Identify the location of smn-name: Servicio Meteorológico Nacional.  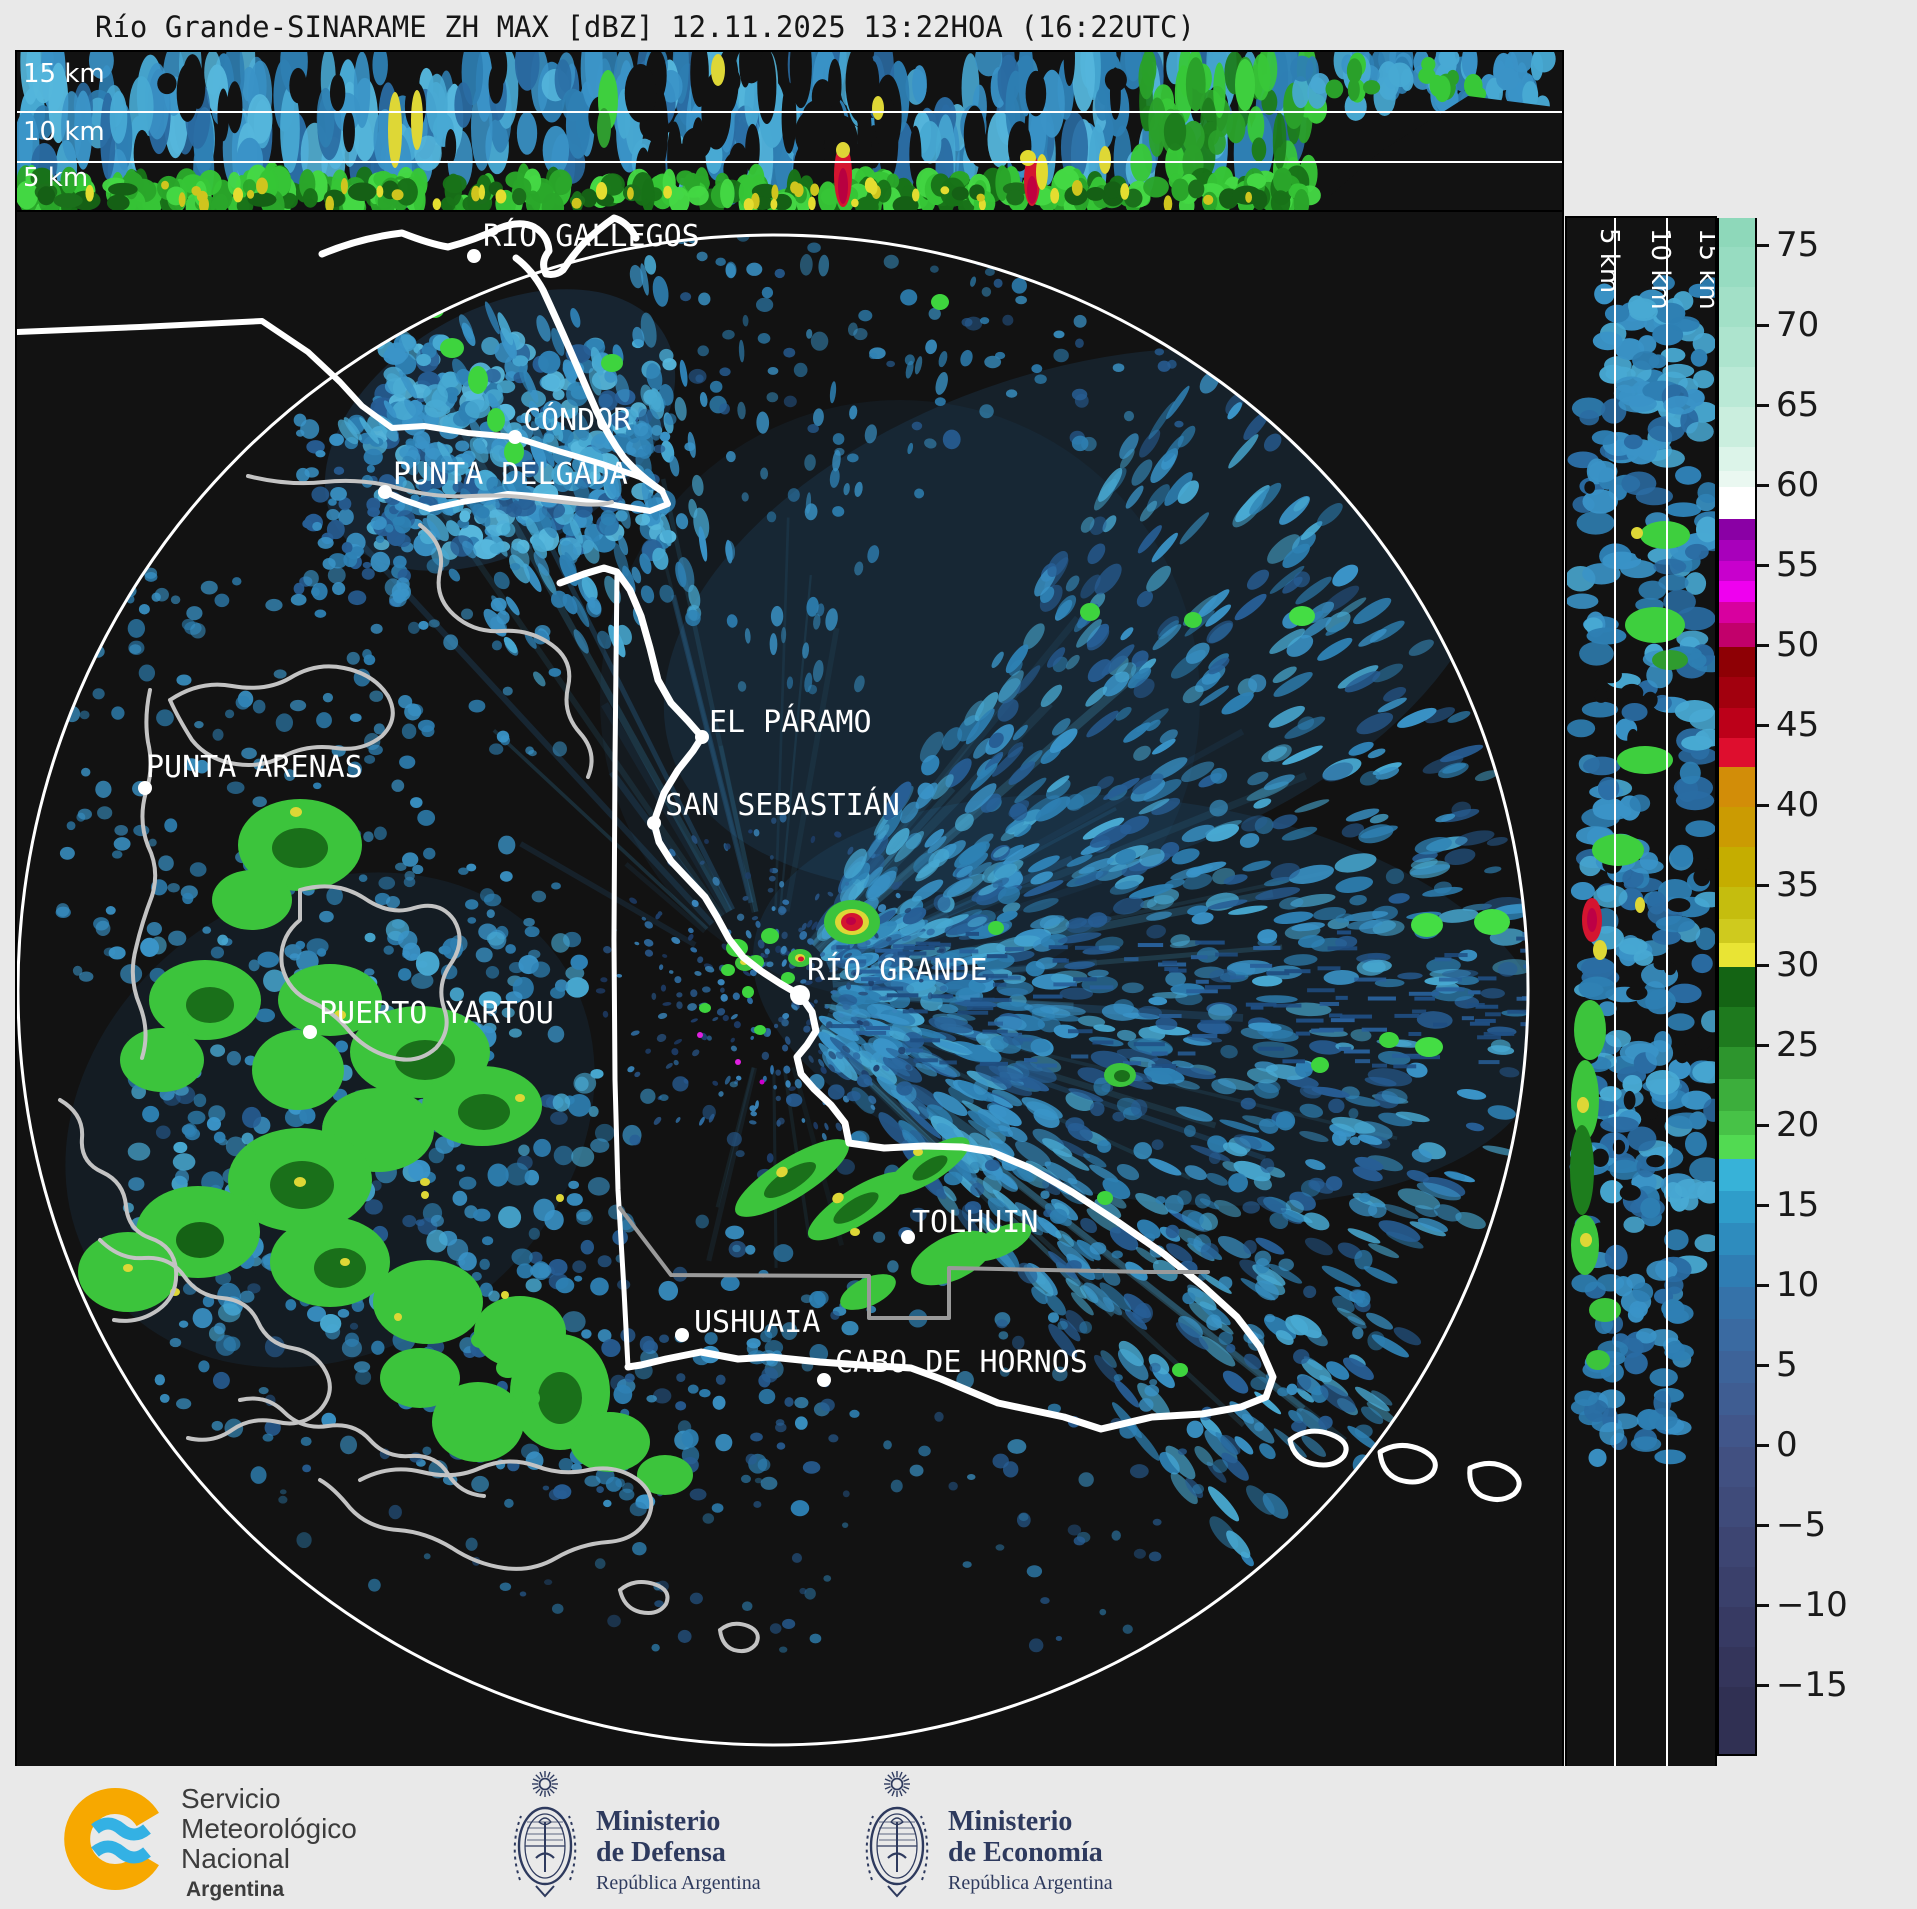
(269, 1829).